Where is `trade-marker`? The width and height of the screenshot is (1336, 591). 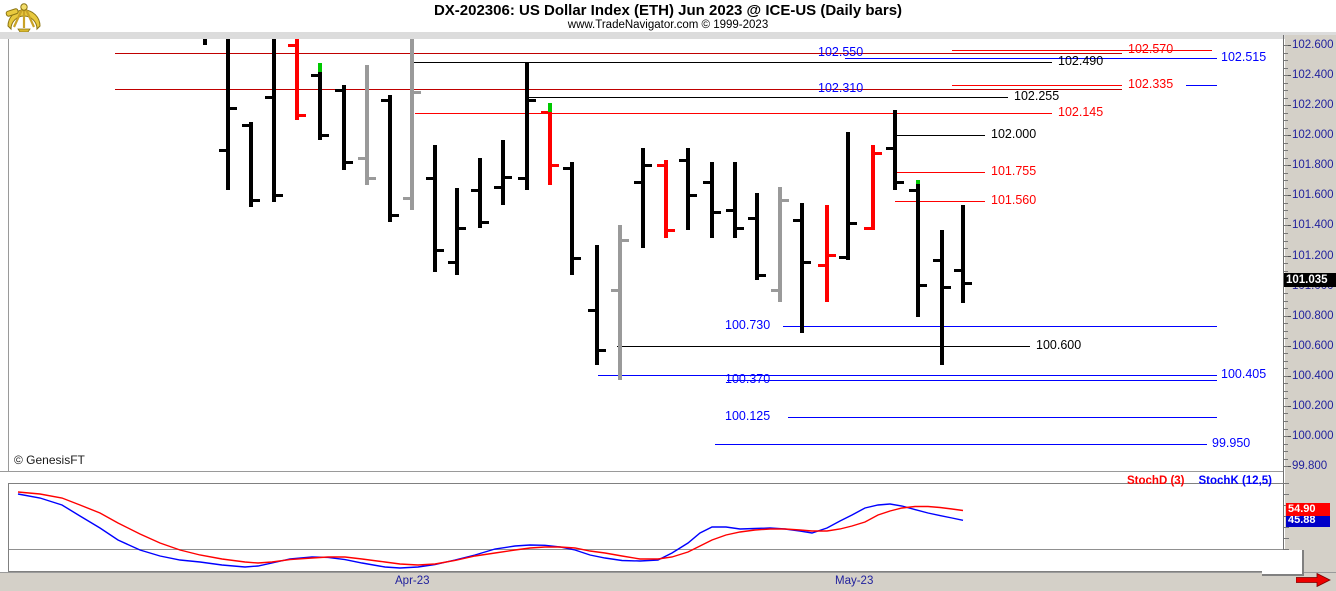
trade-marker is located at coordinates (918, 182).